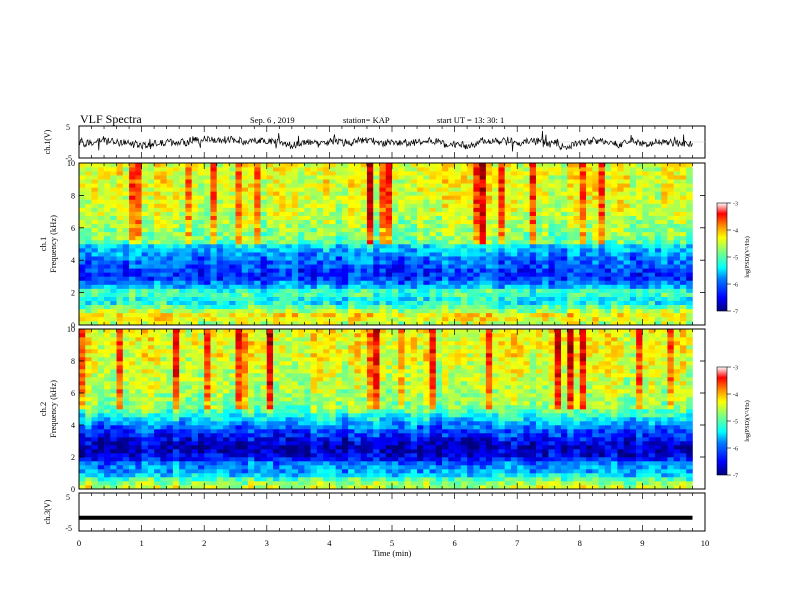 The image size is (792, 612). I want to click on start-ut-label: start UT = 13: 30: 1, so click(470, 120).